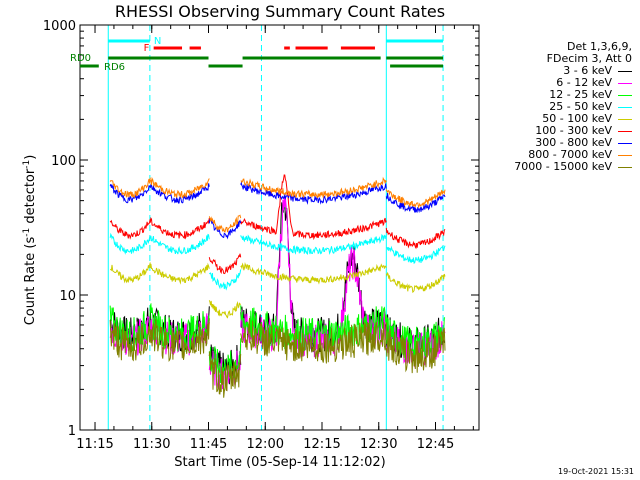  I want to click on x-tick-label: 12:15, so click(321, 444).